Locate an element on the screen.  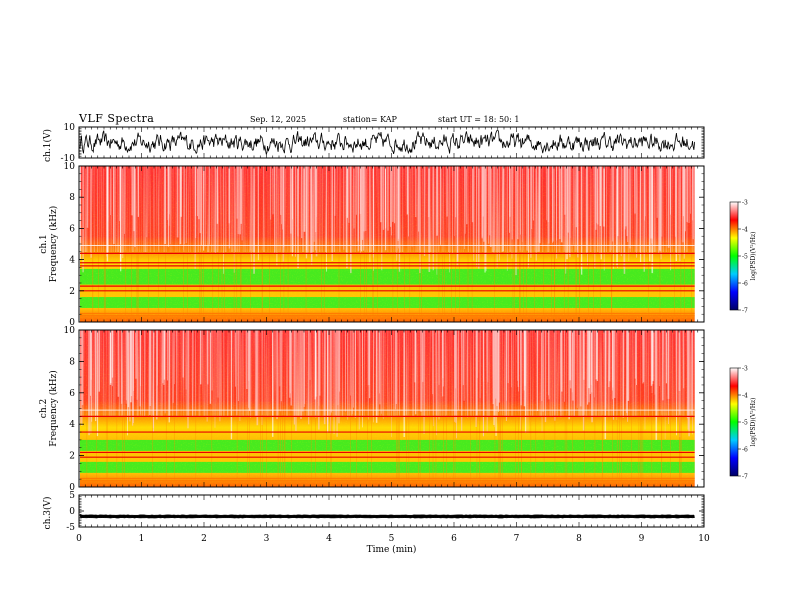
colorbar-ch2-tick-label: -6 is located at coordinates (745, 450).